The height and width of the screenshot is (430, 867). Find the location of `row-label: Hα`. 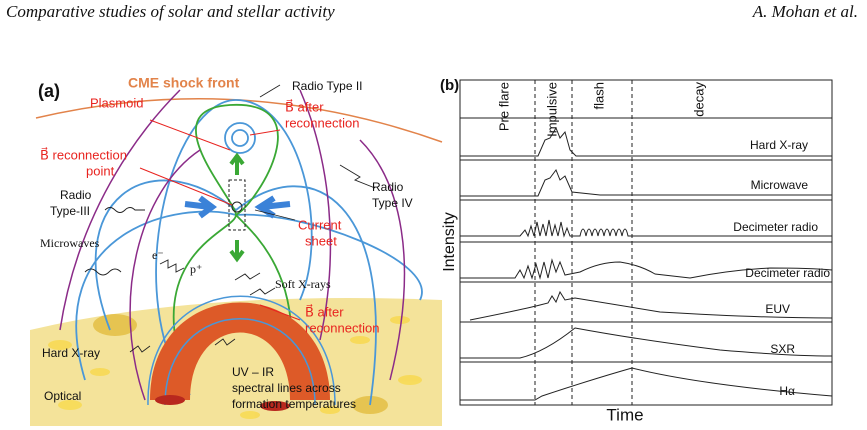

row-label: Hα is located at coordinates (787, 391).